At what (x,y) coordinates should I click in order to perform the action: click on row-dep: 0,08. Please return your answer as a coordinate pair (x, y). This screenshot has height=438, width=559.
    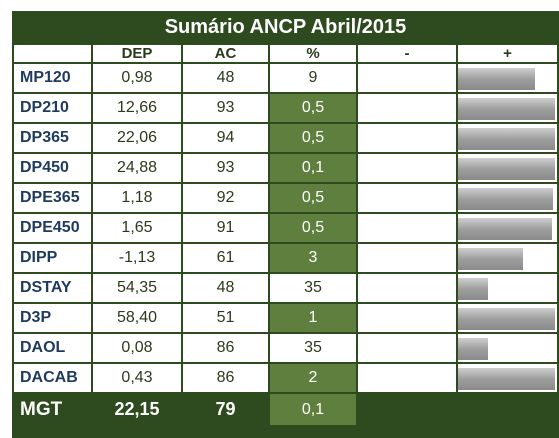
    Looking at the image, I should click on (138, 349).